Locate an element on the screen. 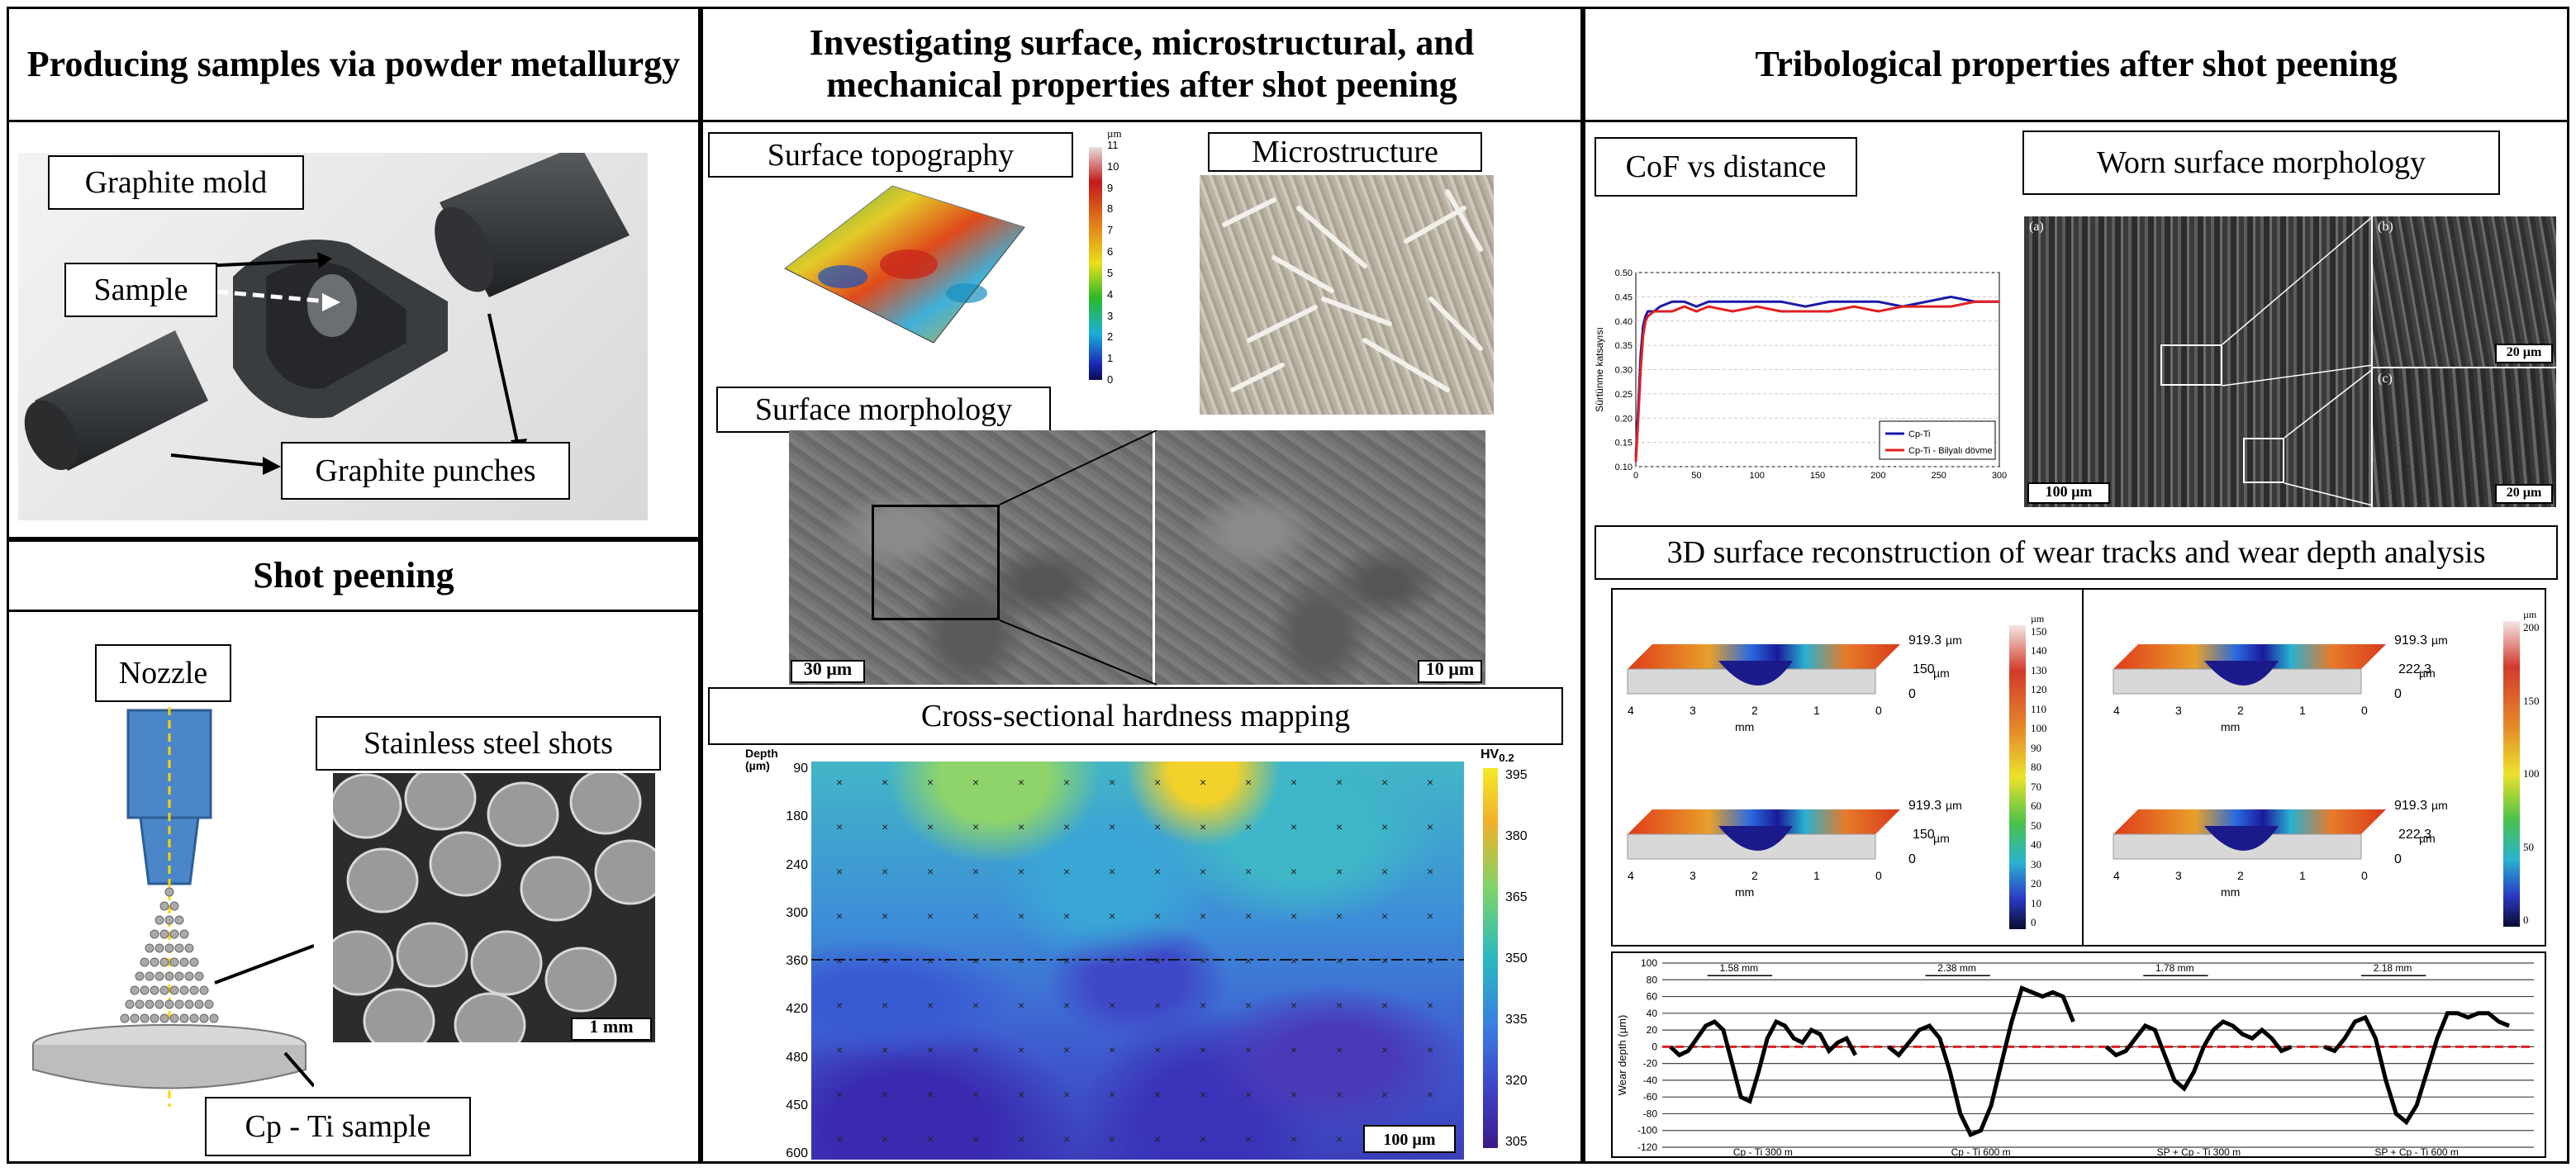  track-height: 222.3 is located at coordinates (2414, 835).